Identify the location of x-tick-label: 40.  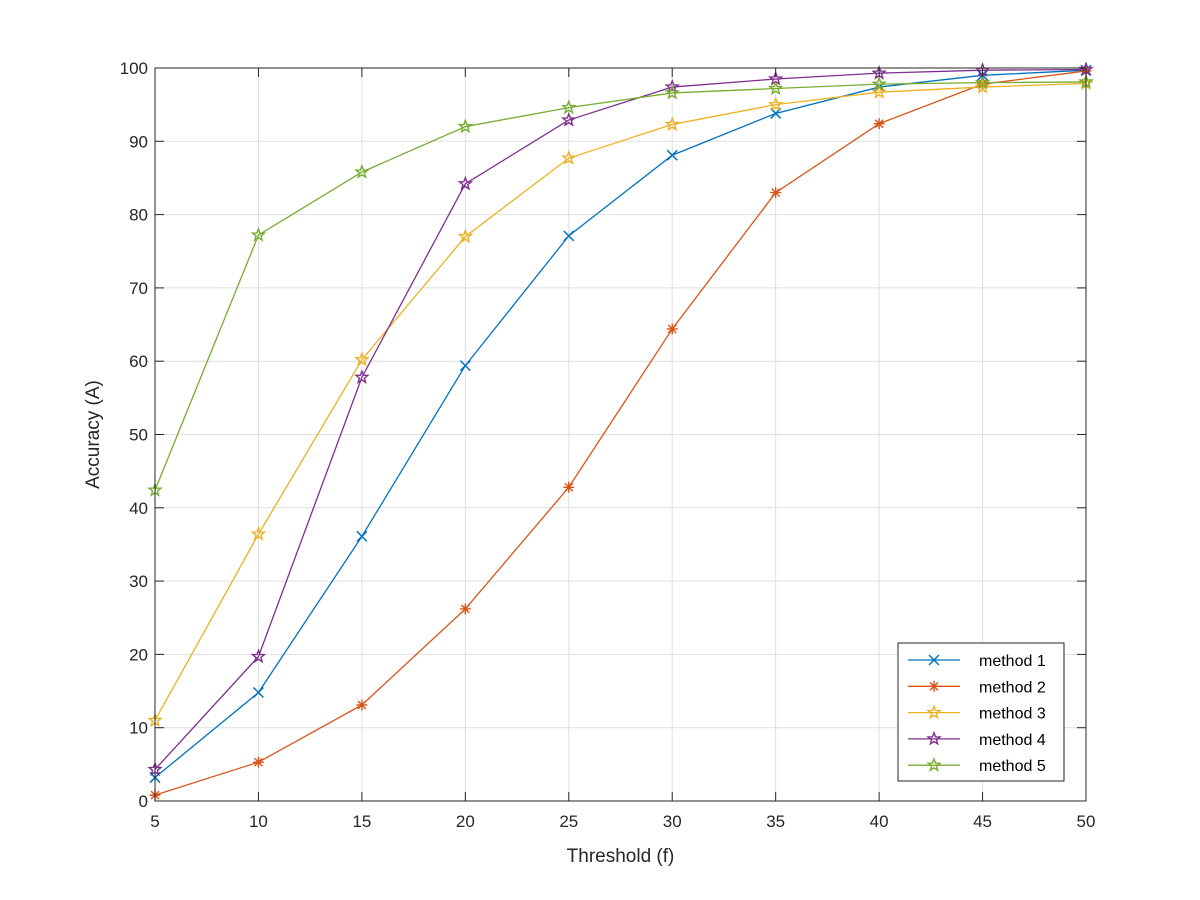
(879, 821).